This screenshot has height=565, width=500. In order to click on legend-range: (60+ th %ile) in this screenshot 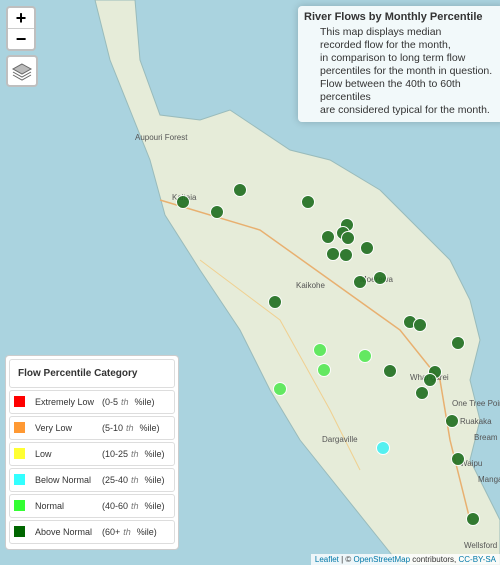, I will do `click(129, 532)`.